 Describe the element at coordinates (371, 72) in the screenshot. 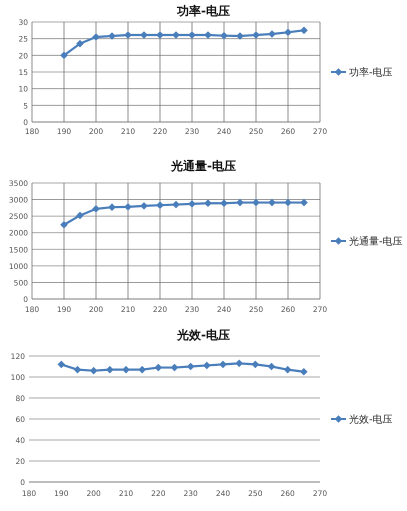

I see `legend-label: 功率-电压` at that location.